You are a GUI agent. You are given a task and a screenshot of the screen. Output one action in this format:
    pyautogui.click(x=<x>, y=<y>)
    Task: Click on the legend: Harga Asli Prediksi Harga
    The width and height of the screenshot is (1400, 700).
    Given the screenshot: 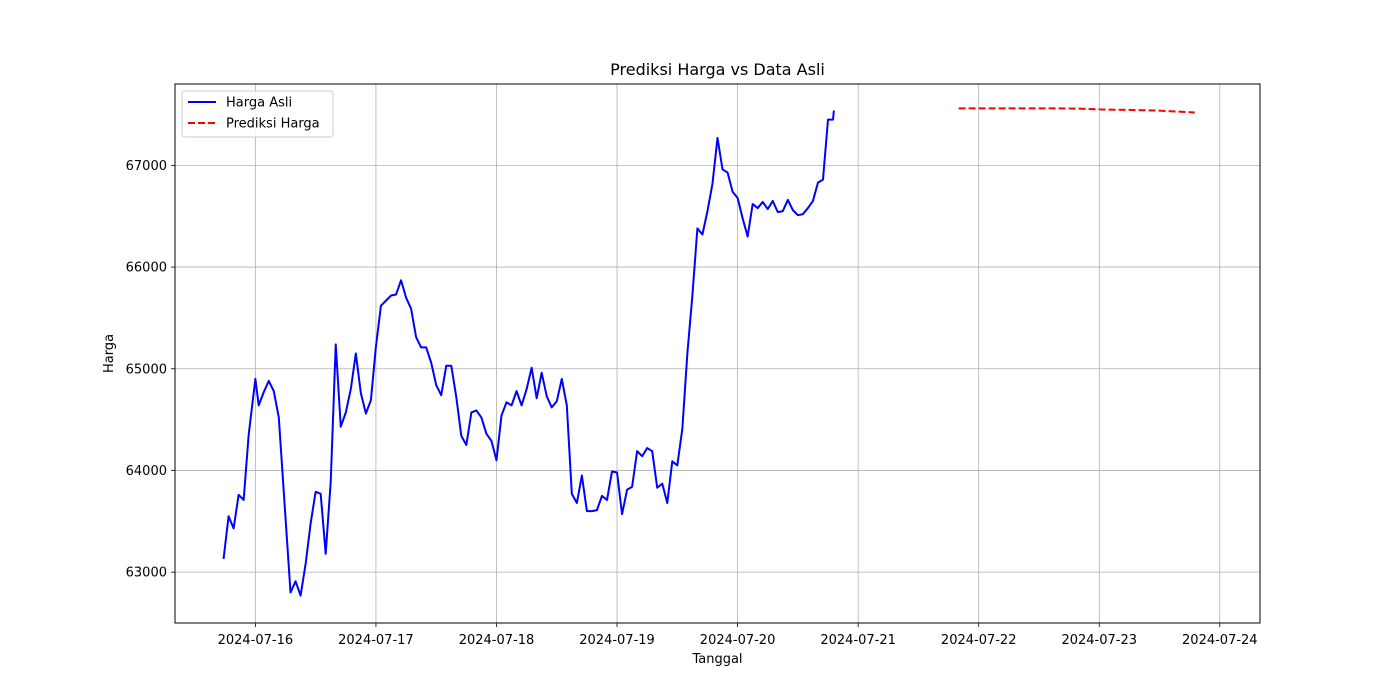 What is the action you would take?
    pyautogui.click(x=257, y=114)
    